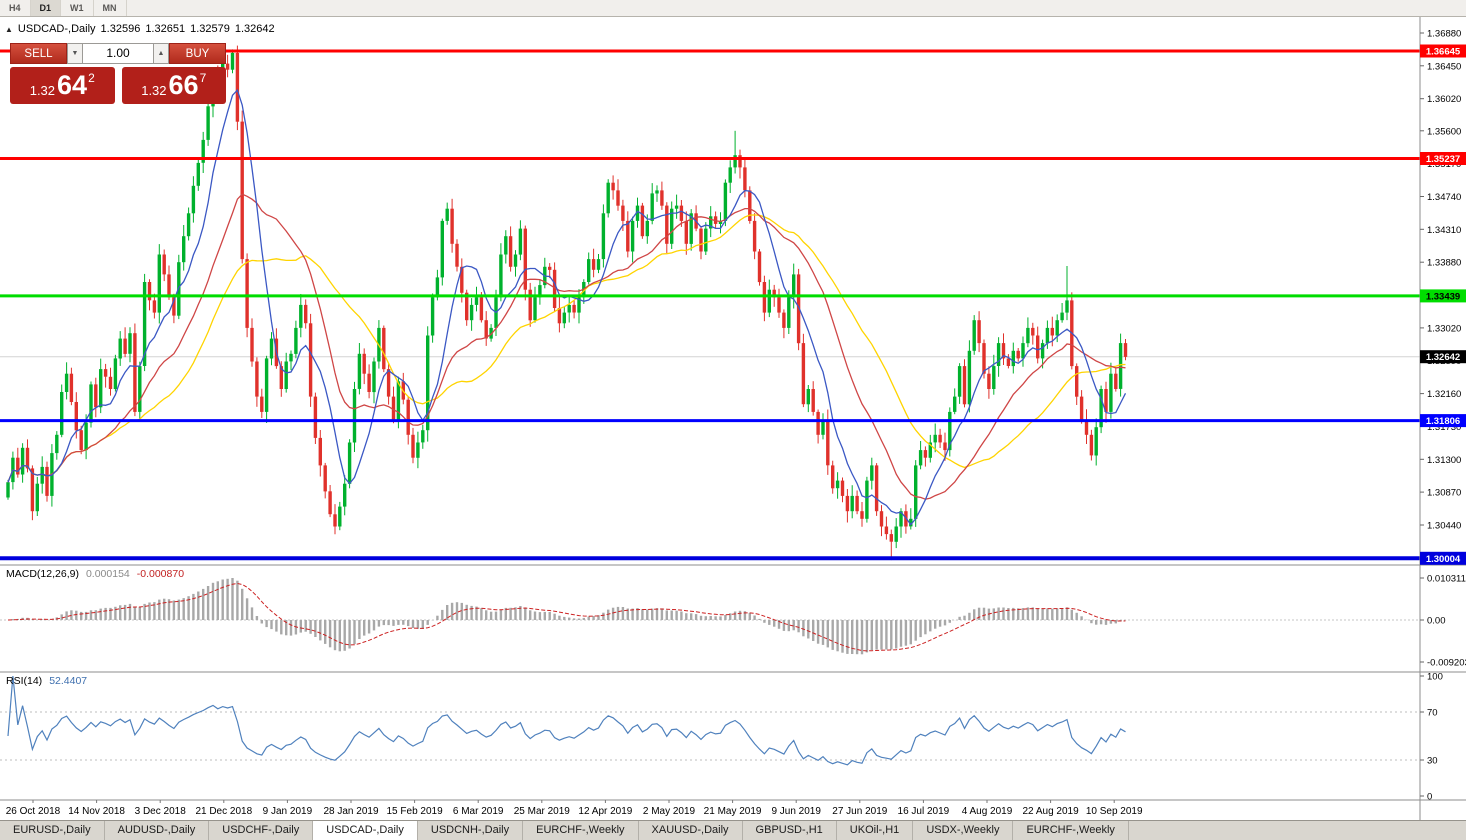 This screenshot has width=1466, height=840. I want to click on buy-button: BUY, so click(197, 53).